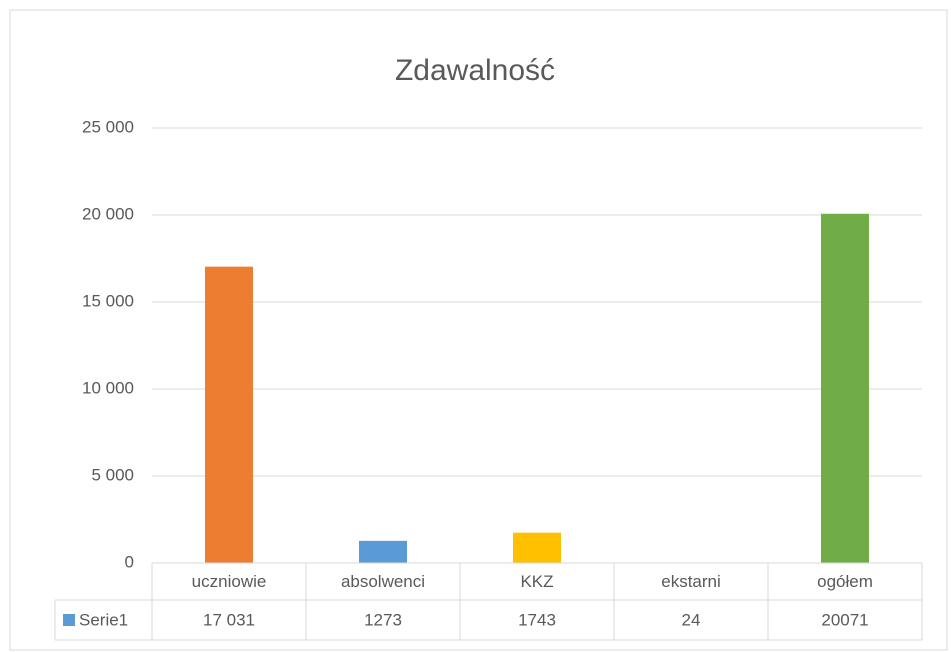 Image resolution: width=951 pixels, height=652 pixels. I want to click on data-label: 1273, so click(383, 619).